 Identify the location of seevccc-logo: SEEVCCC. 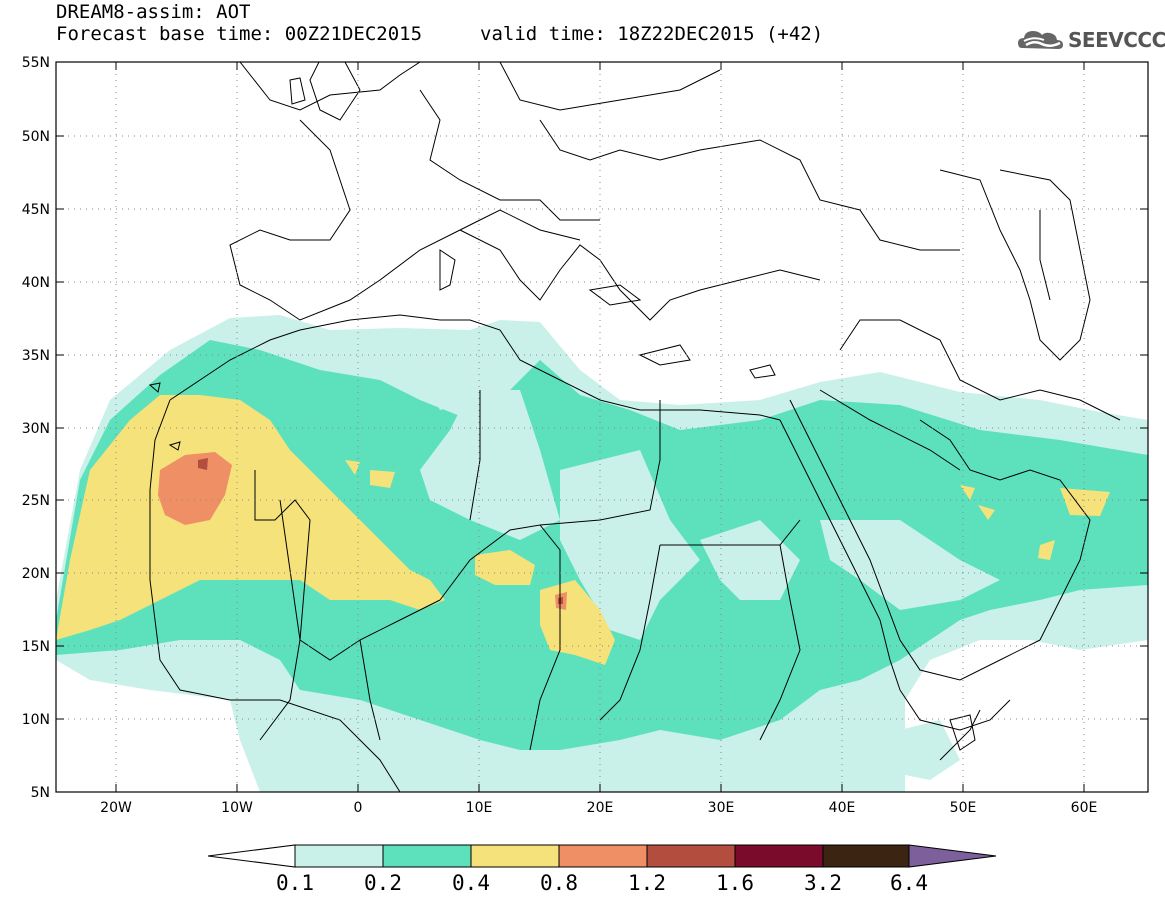
(1090, 40).